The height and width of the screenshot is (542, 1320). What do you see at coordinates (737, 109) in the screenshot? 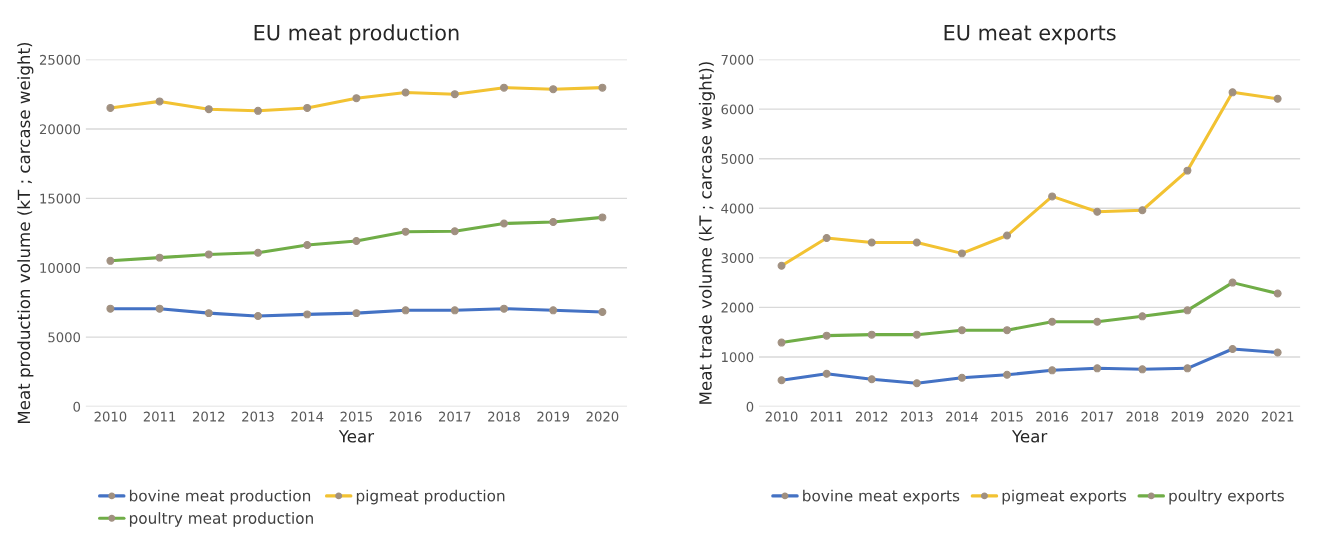
I see `y-tick-label: 6000` at bounding box center [737, 109].